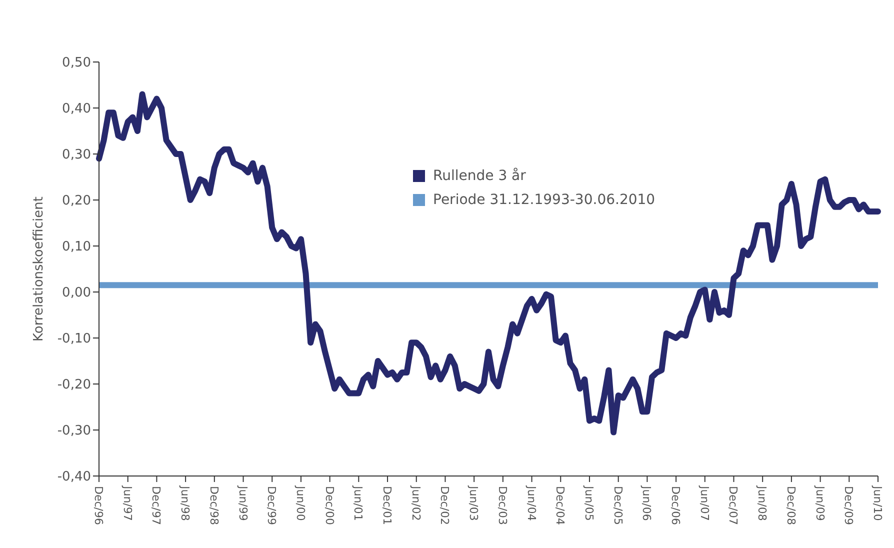 Image resolution: width=894 pixels, height=548 pixels. I want to click on x-tick-label: Dec/96, so click(98, 505).